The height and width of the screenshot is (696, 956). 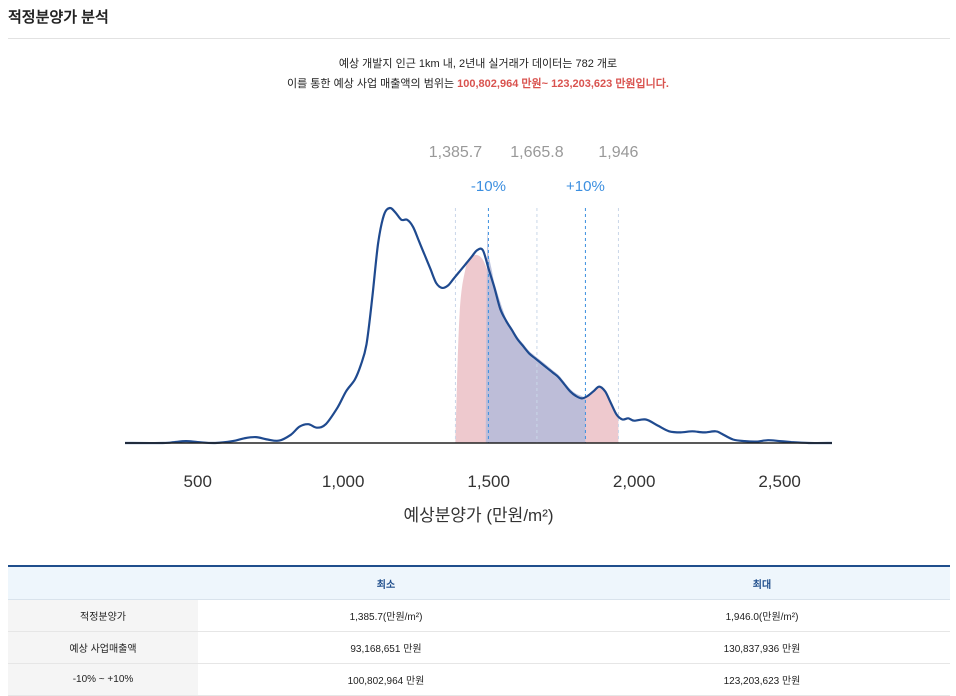 What do you see at coordinates (372, 84) in the screenshot?
I see `summary-line-2-prefix: 이를 통한 예상 사업 매출액의 범위는` at bounding box center [372, 84].